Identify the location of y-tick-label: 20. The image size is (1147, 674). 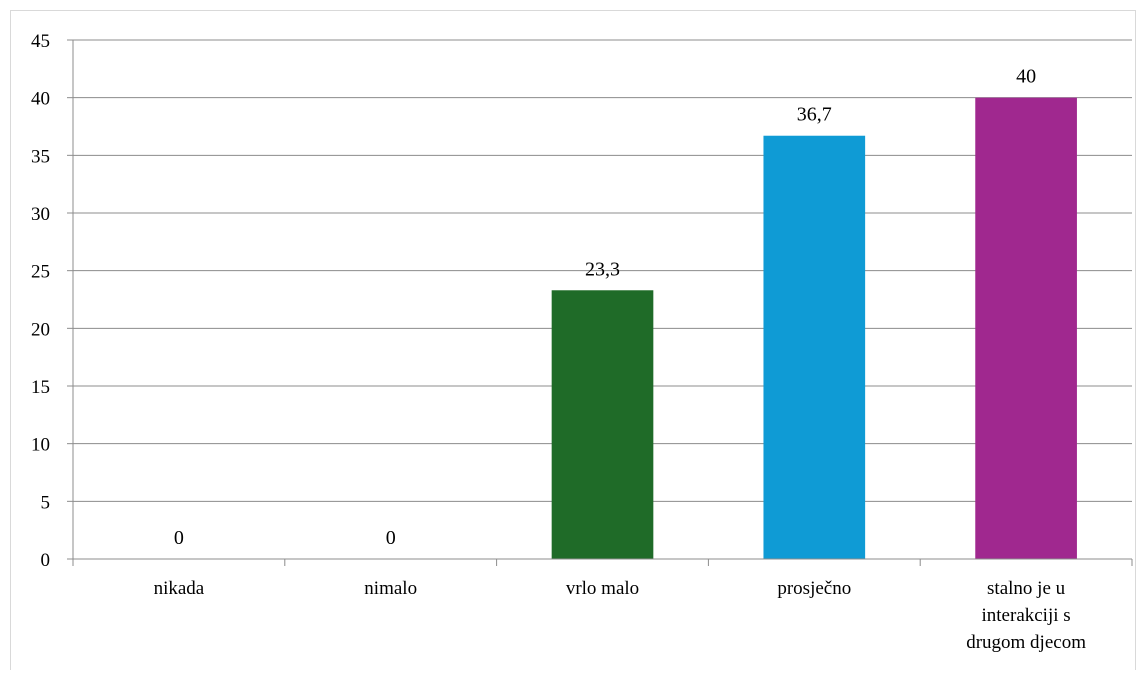
(40, 329).